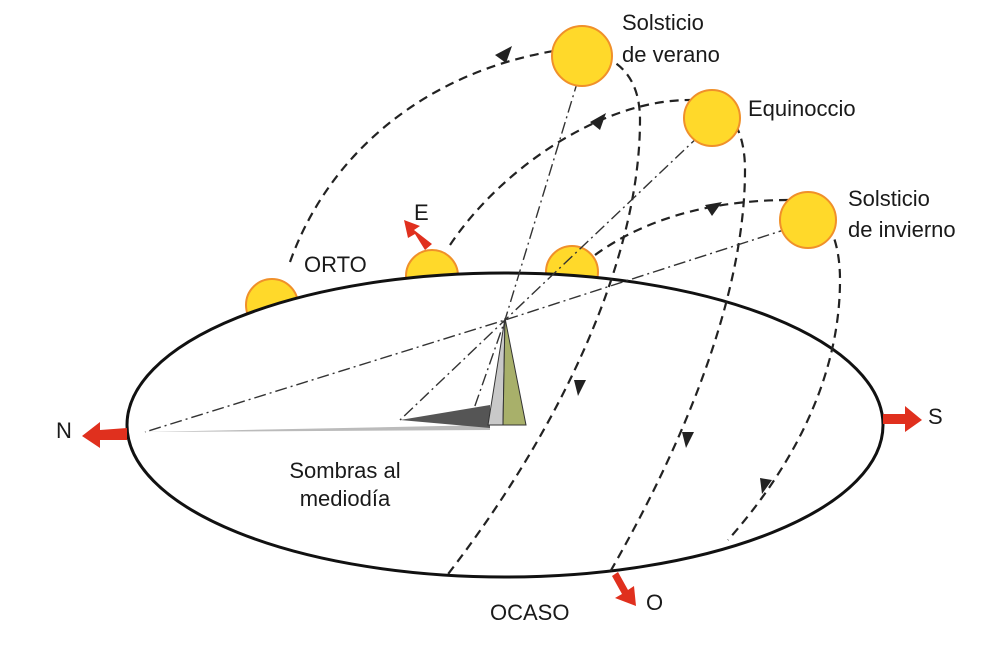 The height and width of the screenshot is (658, 997). What do you see at coordinates (529, 612) in the screenshot?
I see `sunset-label: OCASO` at bounding box center [529, 612].